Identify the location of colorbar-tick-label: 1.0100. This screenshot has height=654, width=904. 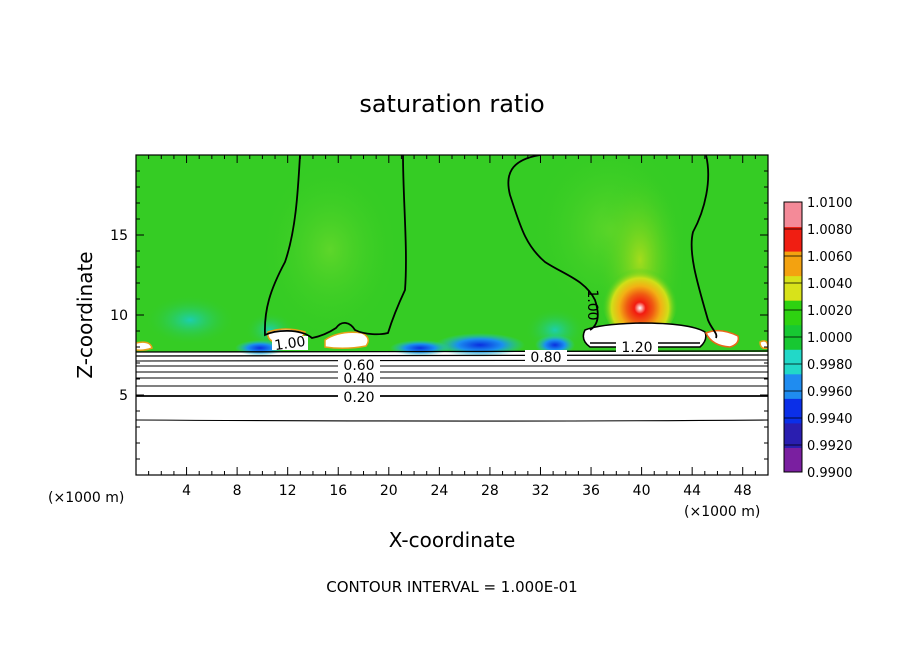
(830, 203).